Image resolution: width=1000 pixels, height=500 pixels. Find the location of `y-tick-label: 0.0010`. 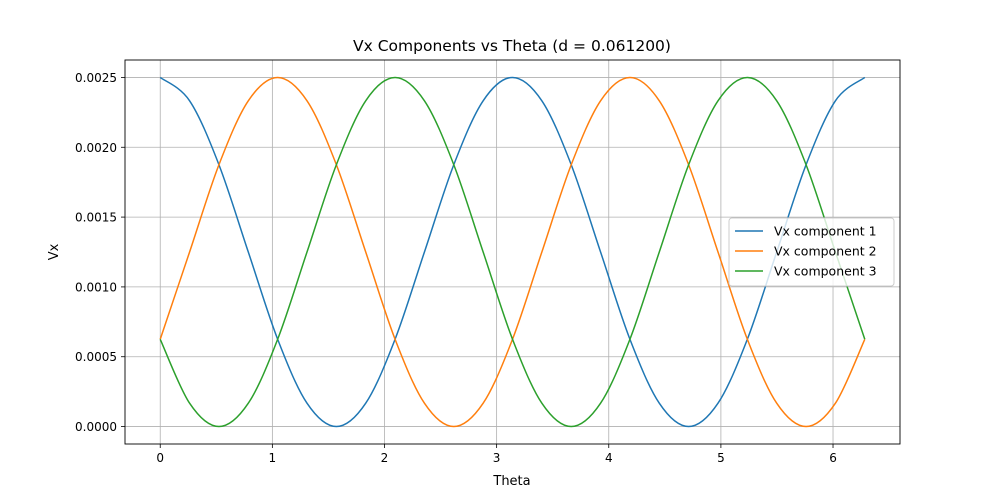

y-tick-label: 0.0010 is located at coordinates (96, 287).